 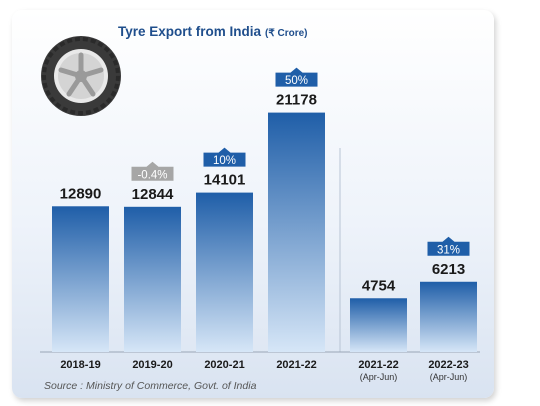 What do you see at coordinates (296, 81) in the screenshot?
I see `growth-label-4: 50%` at bounding box center [296, 81].